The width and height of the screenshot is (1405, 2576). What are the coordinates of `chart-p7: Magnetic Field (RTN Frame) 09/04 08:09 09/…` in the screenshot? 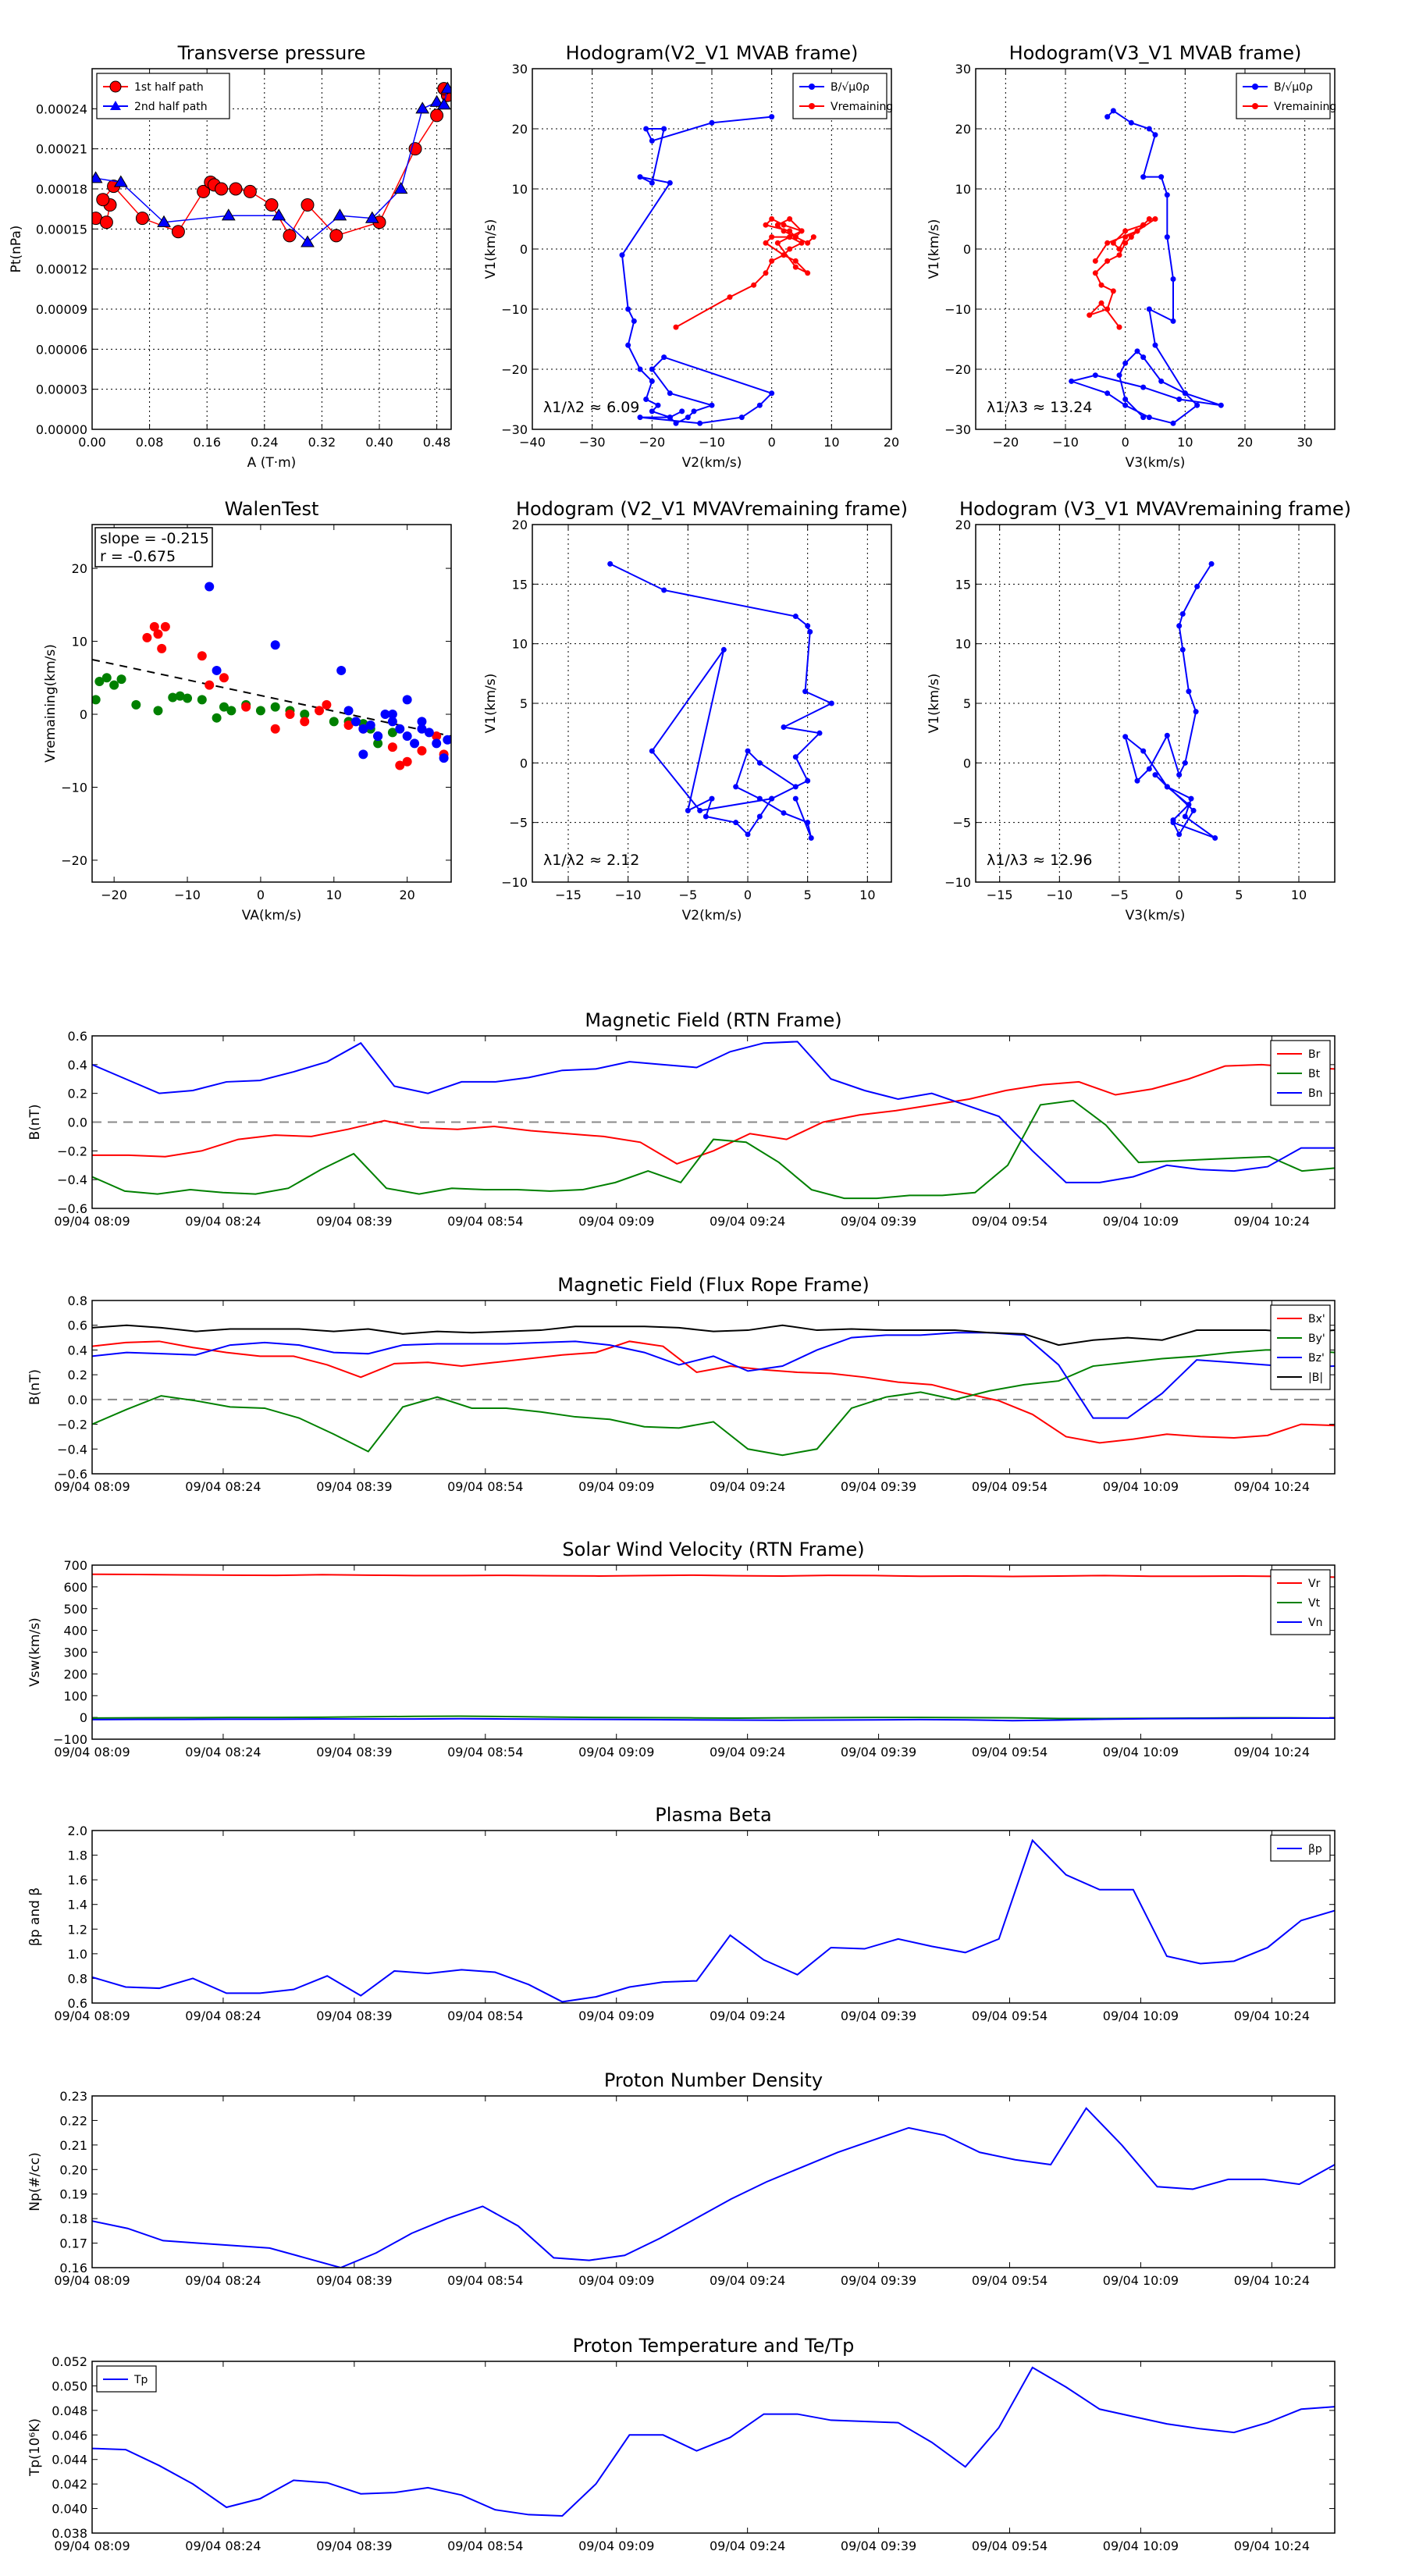 It's located at (681, 1119).